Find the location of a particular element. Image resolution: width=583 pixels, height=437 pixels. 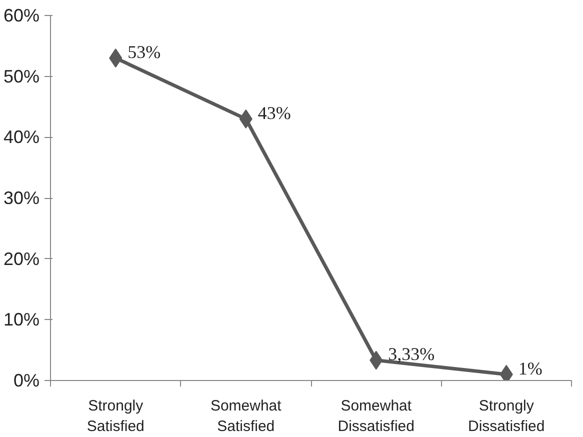

x-tick-label: Somewhat Satisfied is located at coordinates (246, 416).